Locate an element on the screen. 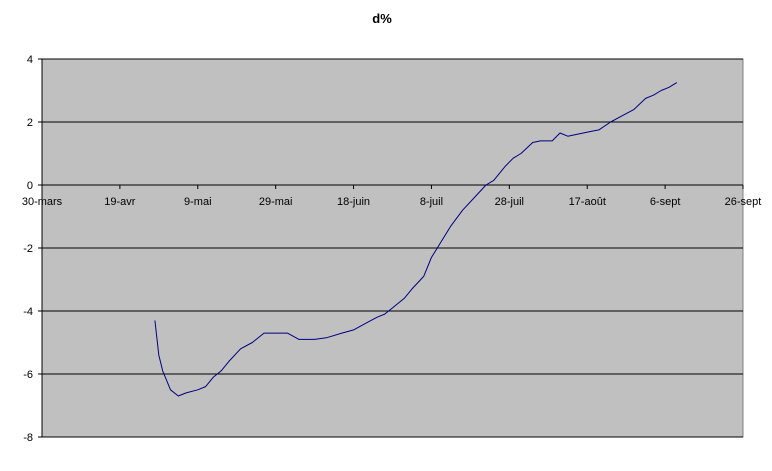 Image resolution: width=772 pixels, height=471 pixels. y-tick-label: 0 is located at coordinates (30, 186).